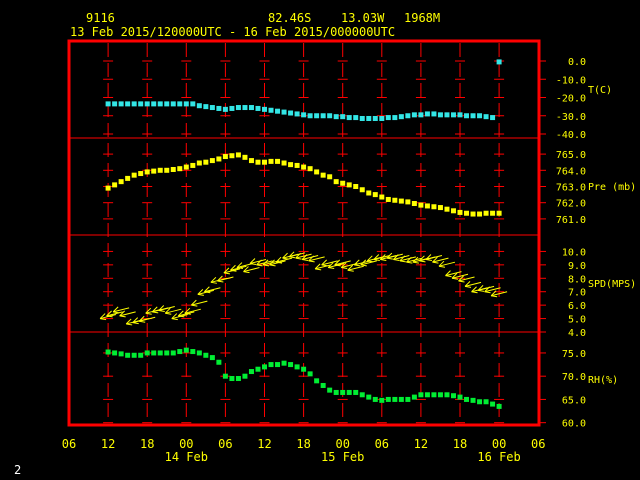 Image resolution: width=640 pixels, height=480 pixels. Describe the element at coordinates (574, 252) in the screenshot. I see `y-tick-label: 10.0` at that location.